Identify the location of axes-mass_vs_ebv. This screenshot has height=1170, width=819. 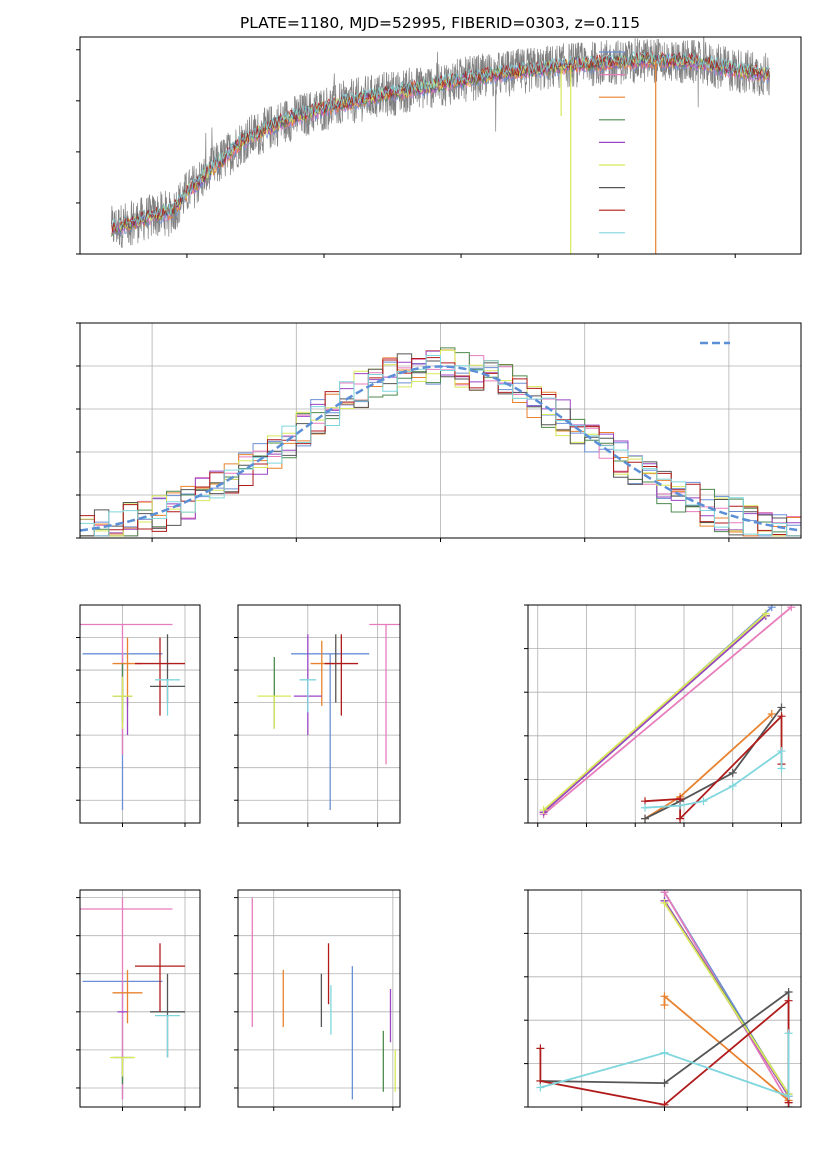
(317, 1000).